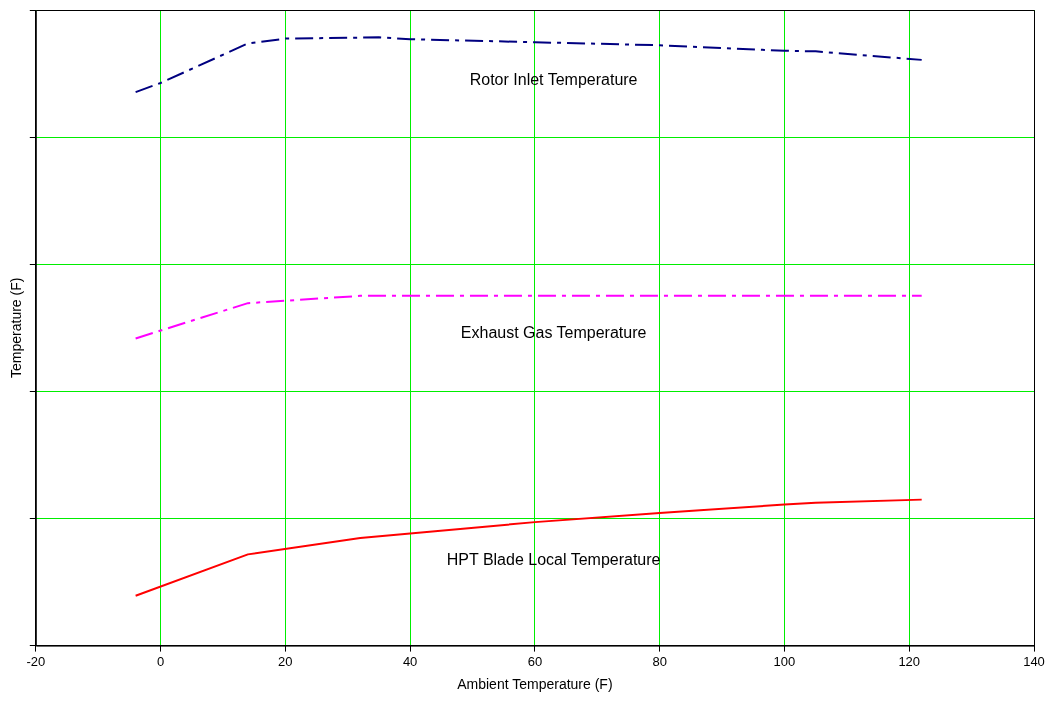  I want to click on x-tick-label: 40, so click(410, 661).